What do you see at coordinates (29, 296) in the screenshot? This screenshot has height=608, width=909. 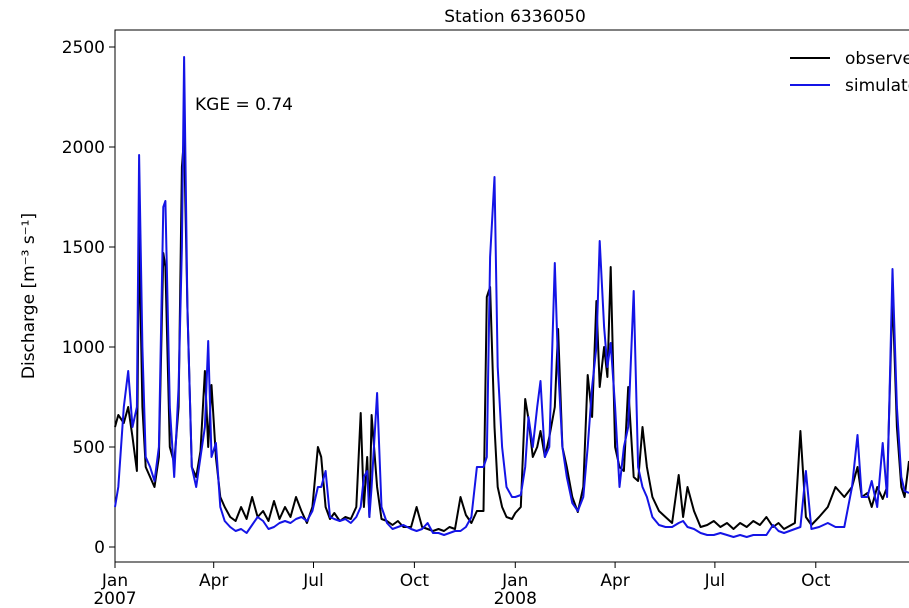 I see `y-axis-label: Discharge [m⁻³ s⁻¹]` at bounding box center [29, 296].